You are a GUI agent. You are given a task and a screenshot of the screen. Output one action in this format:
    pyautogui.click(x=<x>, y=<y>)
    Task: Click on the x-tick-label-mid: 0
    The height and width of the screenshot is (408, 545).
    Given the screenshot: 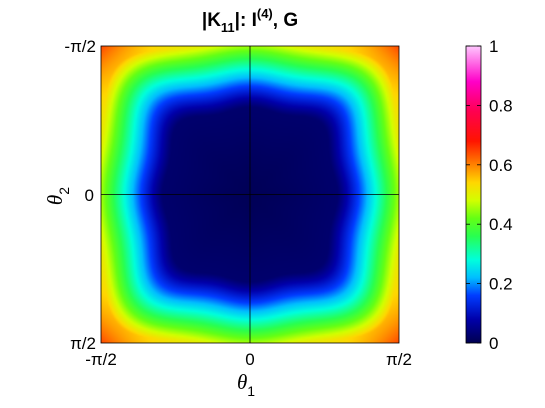 What is the action you would take?
    pyautogui.click(x=249, y=359)
    